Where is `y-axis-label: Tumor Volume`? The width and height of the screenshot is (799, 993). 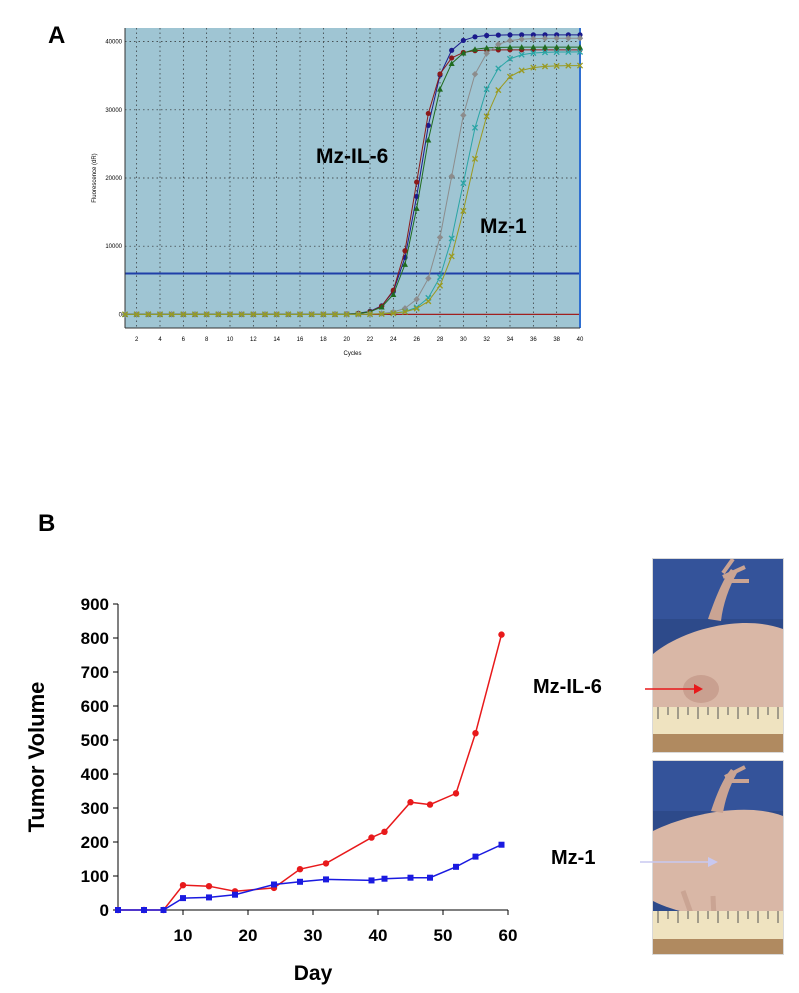
y-axis-label: Tumor Volume is located at coordinates (36, 757).